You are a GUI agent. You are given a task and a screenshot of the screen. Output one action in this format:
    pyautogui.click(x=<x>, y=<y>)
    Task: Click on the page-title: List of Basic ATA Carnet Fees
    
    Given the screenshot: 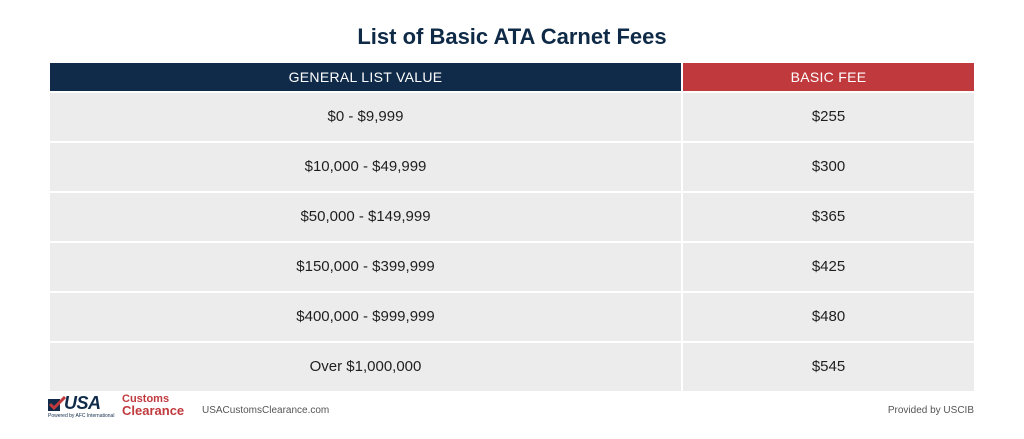 What is the action you would take?
    pyautogui.click(x=512, y=36)
    